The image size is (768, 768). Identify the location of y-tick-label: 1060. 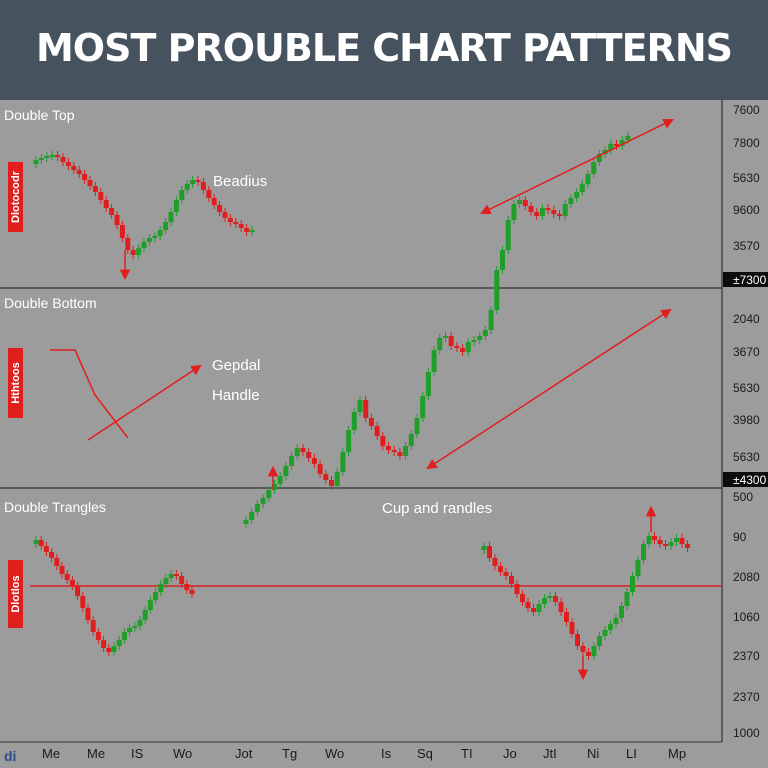
(746, 617).